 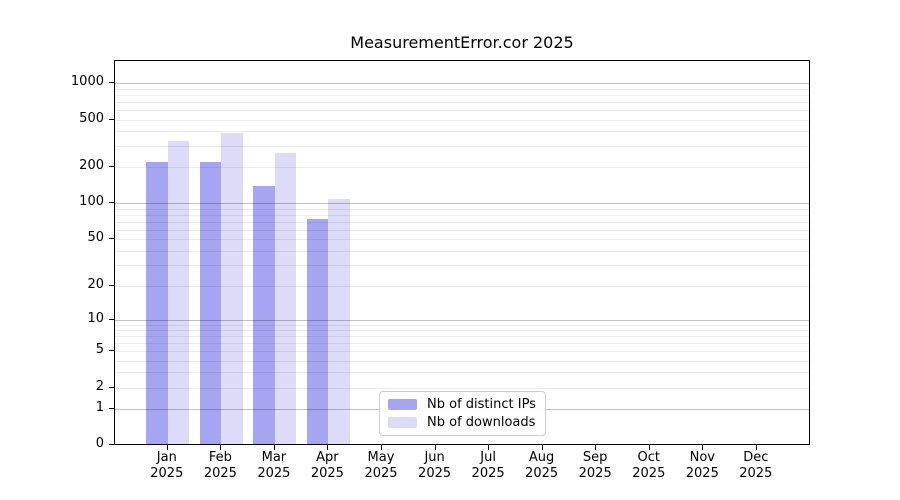 I want to click on x-tick-label: Jun 2025, so click(x=435, y=466).